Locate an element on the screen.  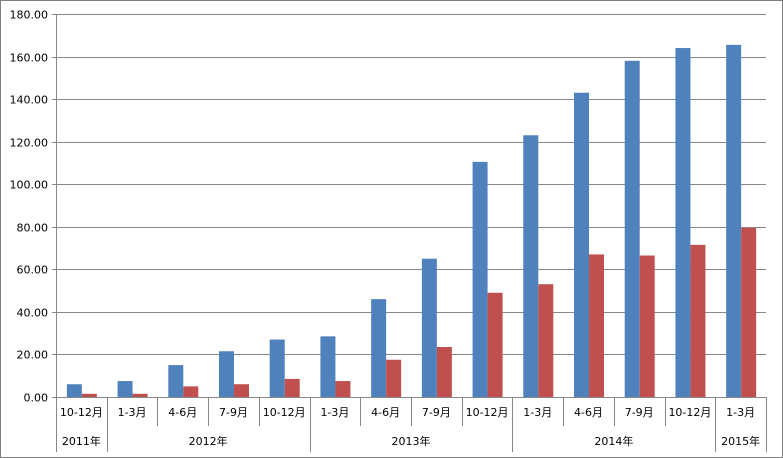
y-tick-label: 160.00 is located at coordinates (29, 58).